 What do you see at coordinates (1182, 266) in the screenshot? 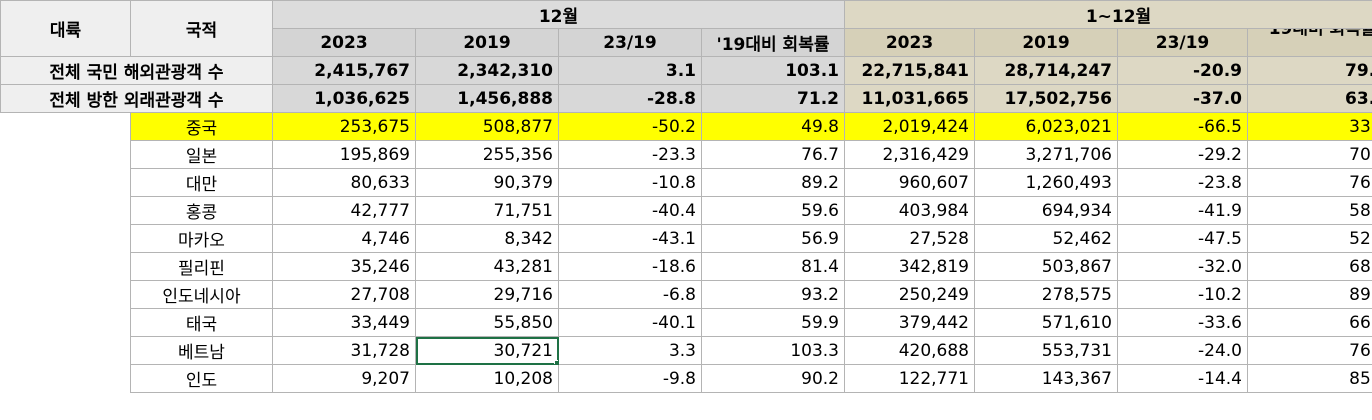
I see `cell: -32.0` at bounding box center [1182, 266].